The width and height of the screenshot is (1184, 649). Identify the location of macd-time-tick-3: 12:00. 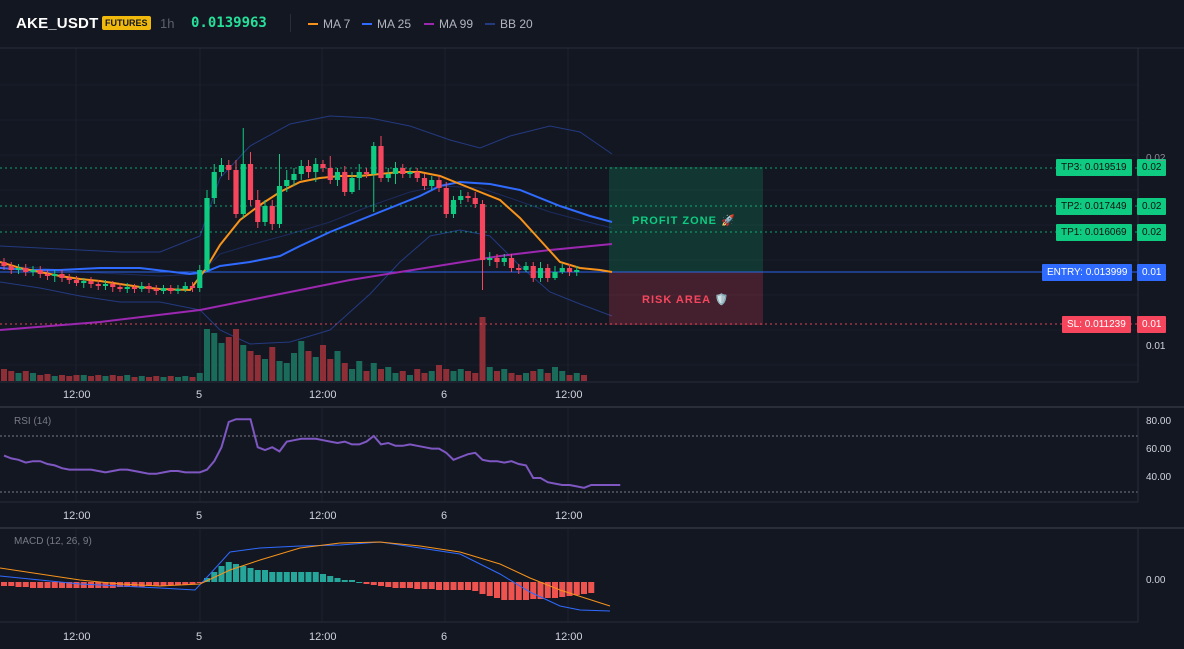
(323, 637).